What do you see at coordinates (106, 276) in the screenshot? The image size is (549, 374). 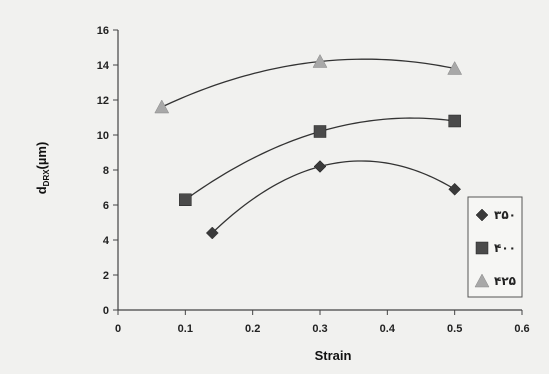 I see `y-tick-label: 2` at bounding box center [106, 276].